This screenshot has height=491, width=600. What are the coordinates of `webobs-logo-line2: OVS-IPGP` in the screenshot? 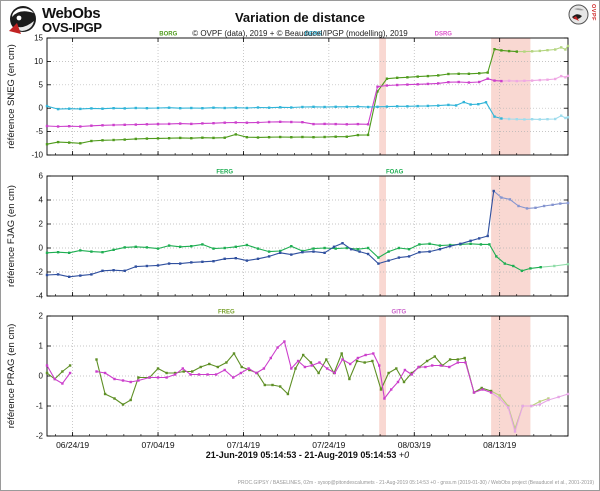 It's located at (72, 28).